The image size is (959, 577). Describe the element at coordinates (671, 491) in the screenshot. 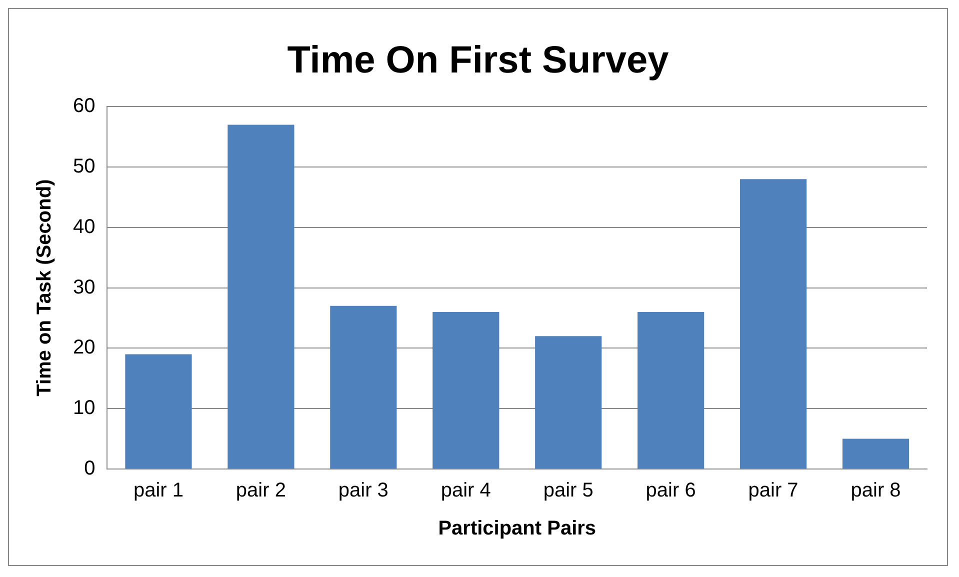

I see `x-tick-label: pair 6` at that location.